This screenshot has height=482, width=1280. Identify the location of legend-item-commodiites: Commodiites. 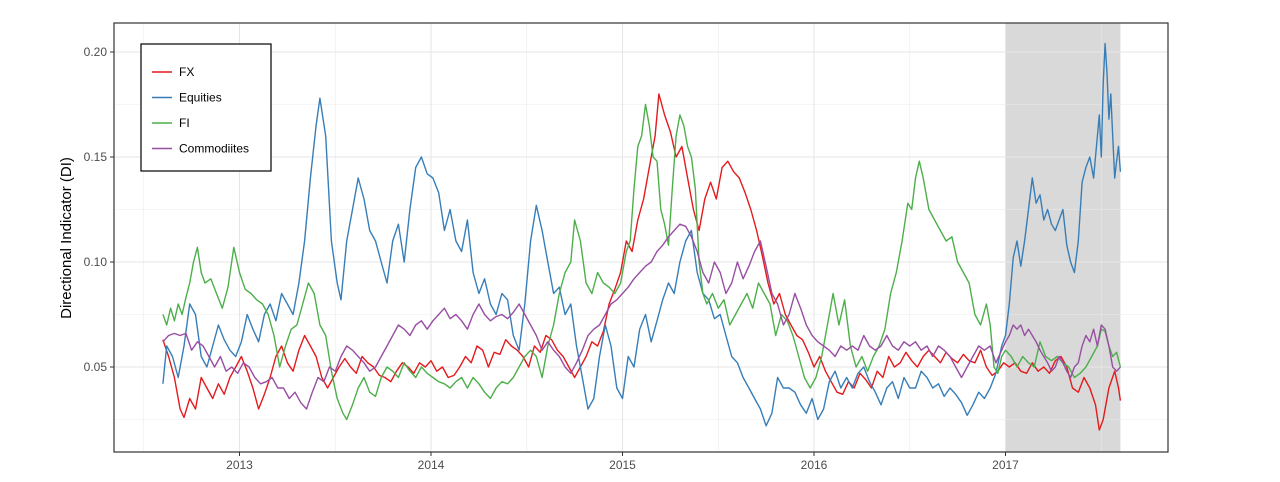
(200, 149).